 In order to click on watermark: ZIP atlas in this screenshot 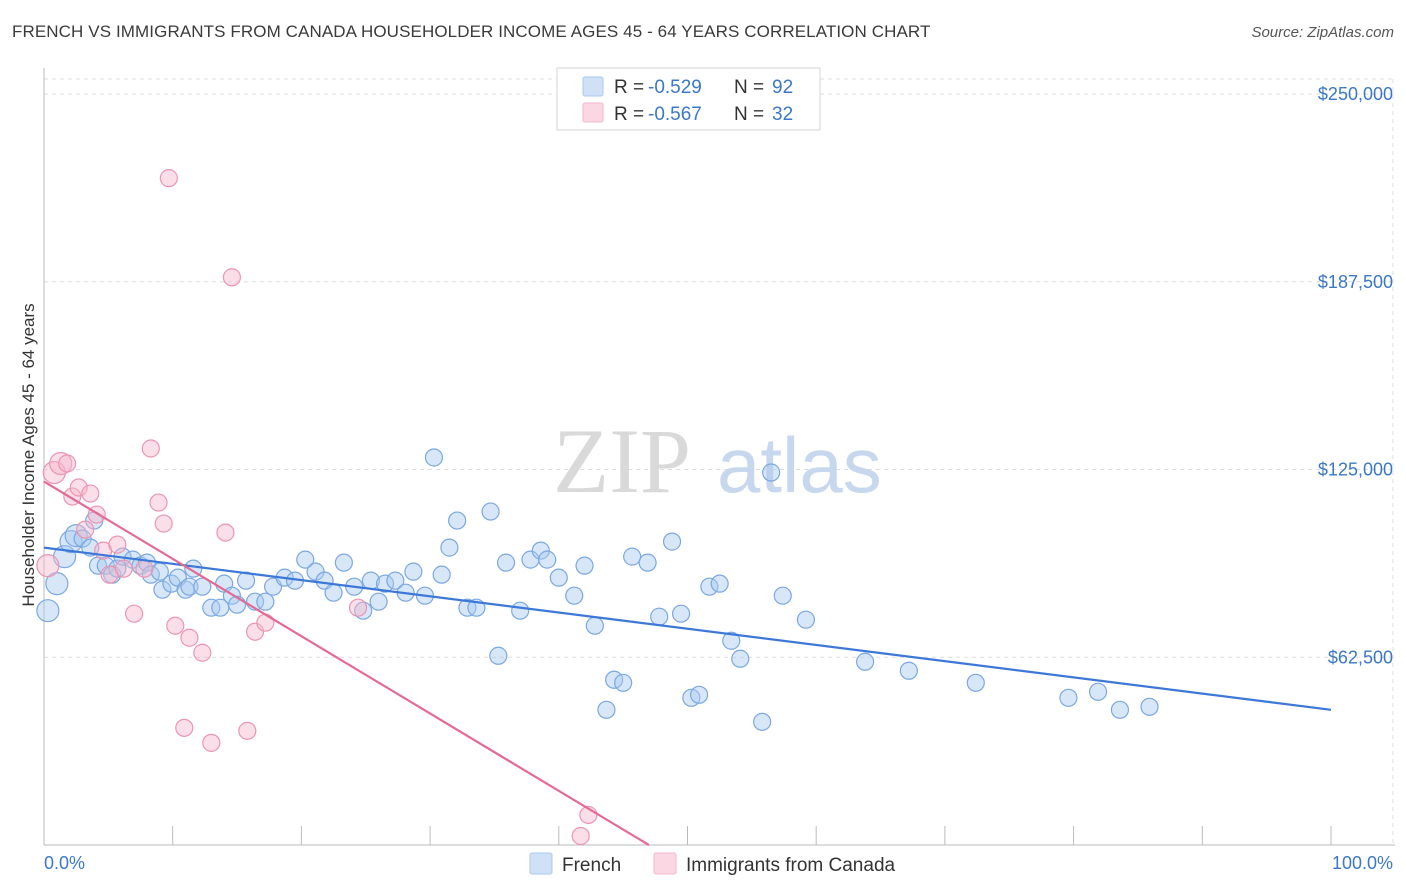, I will do `click(717, 461)`.